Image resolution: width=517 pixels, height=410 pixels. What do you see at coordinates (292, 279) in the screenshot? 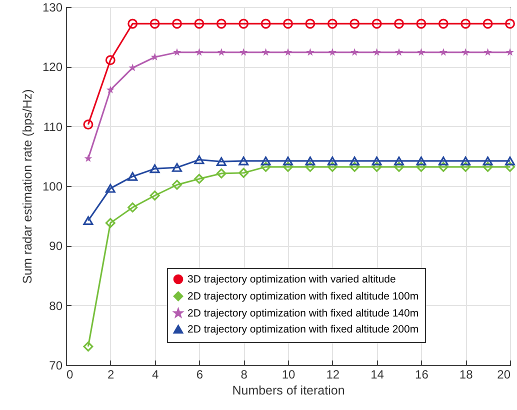
I see `legend-label: 3D trajectory optimization with varied altitude` at bounding box center [292, 279].